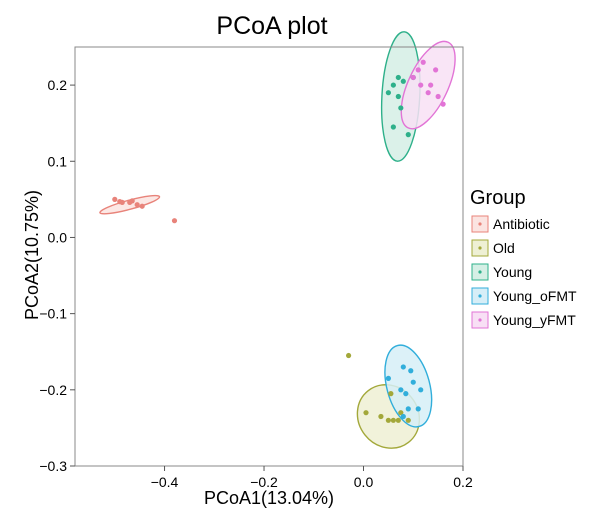  What do you see at coordinates (498, 198) in the screenshot?
I see `legend-title: Group` at bounding box center [498, 198].